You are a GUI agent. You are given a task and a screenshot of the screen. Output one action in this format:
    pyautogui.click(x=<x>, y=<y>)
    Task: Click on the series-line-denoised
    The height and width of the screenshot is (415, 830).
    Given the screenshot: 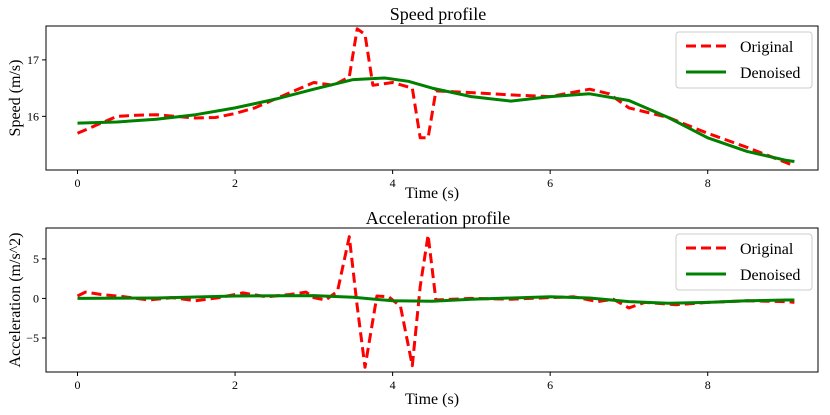 What is the action you would take?
    pyautogui.click(x=436, y=299)
    